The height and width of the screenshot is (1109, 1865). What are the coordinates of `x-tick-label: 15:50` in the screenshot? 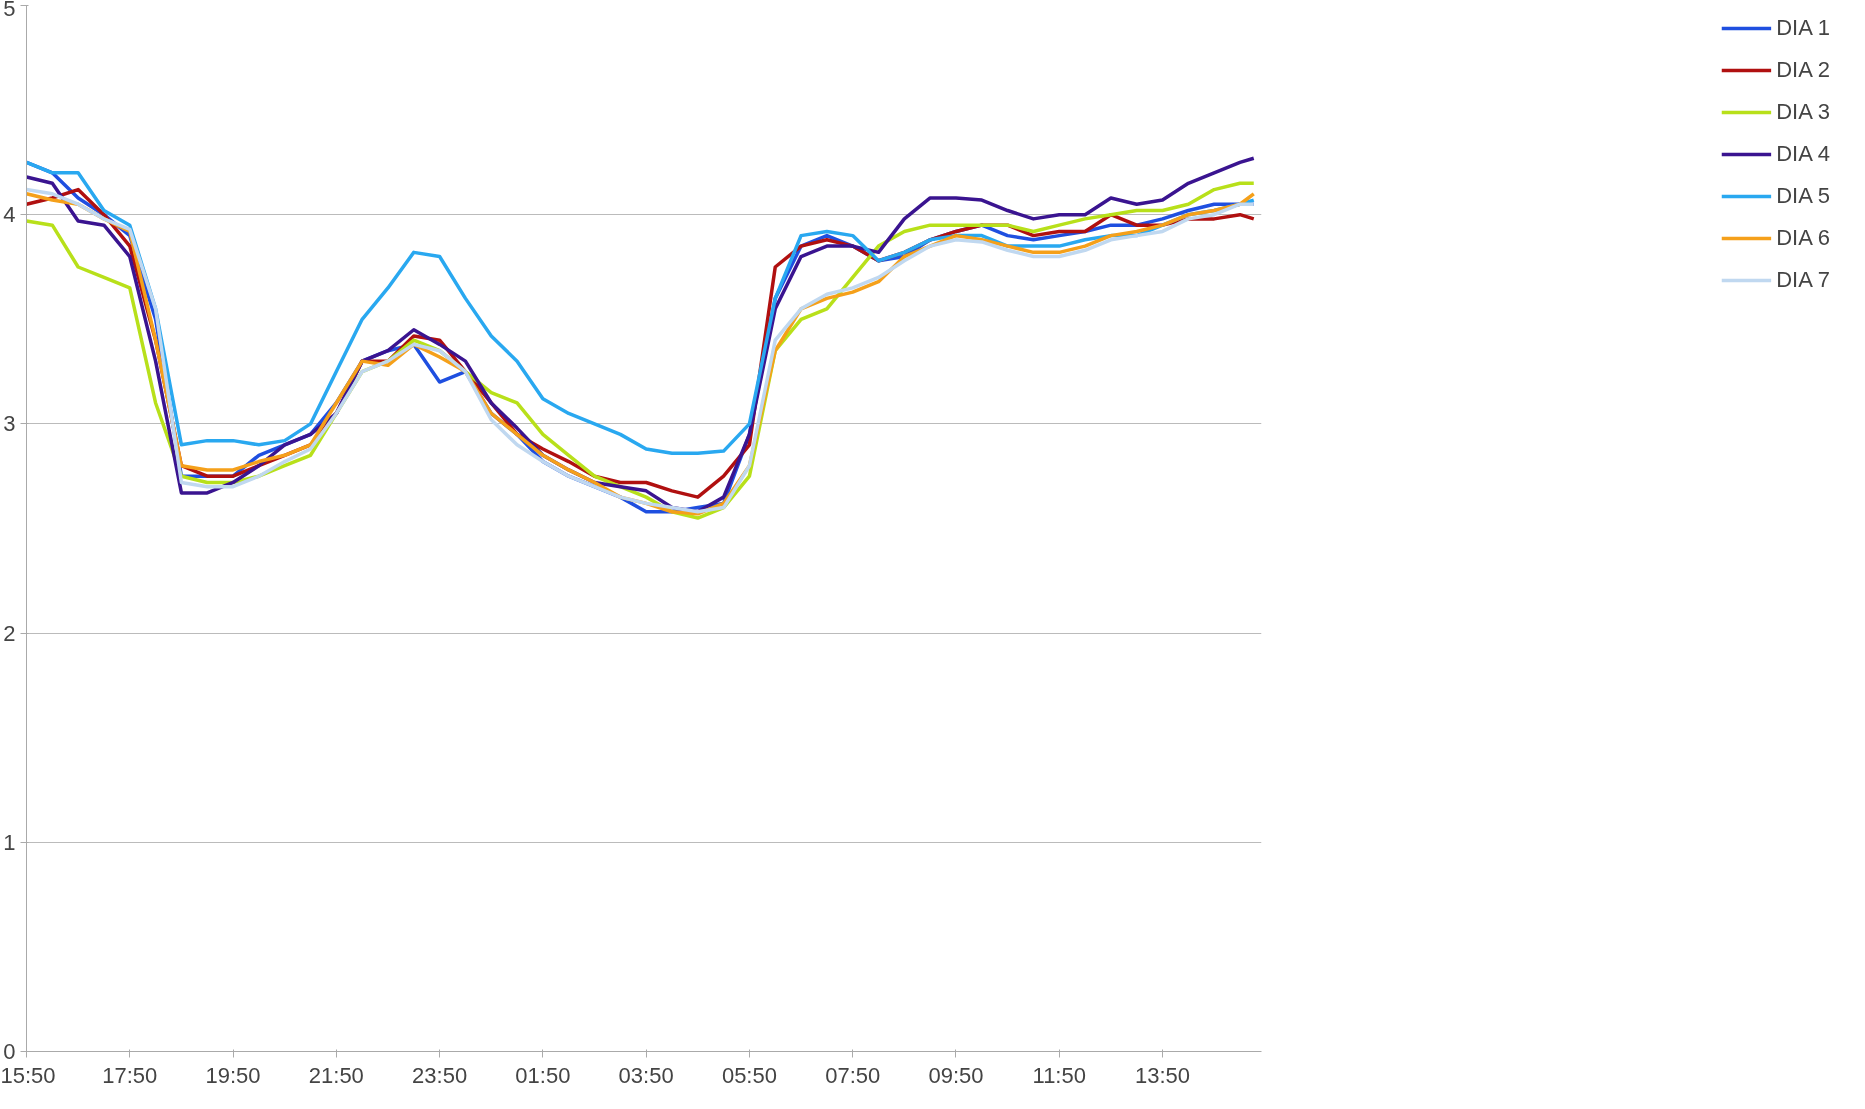 It's located at (28, 1075).